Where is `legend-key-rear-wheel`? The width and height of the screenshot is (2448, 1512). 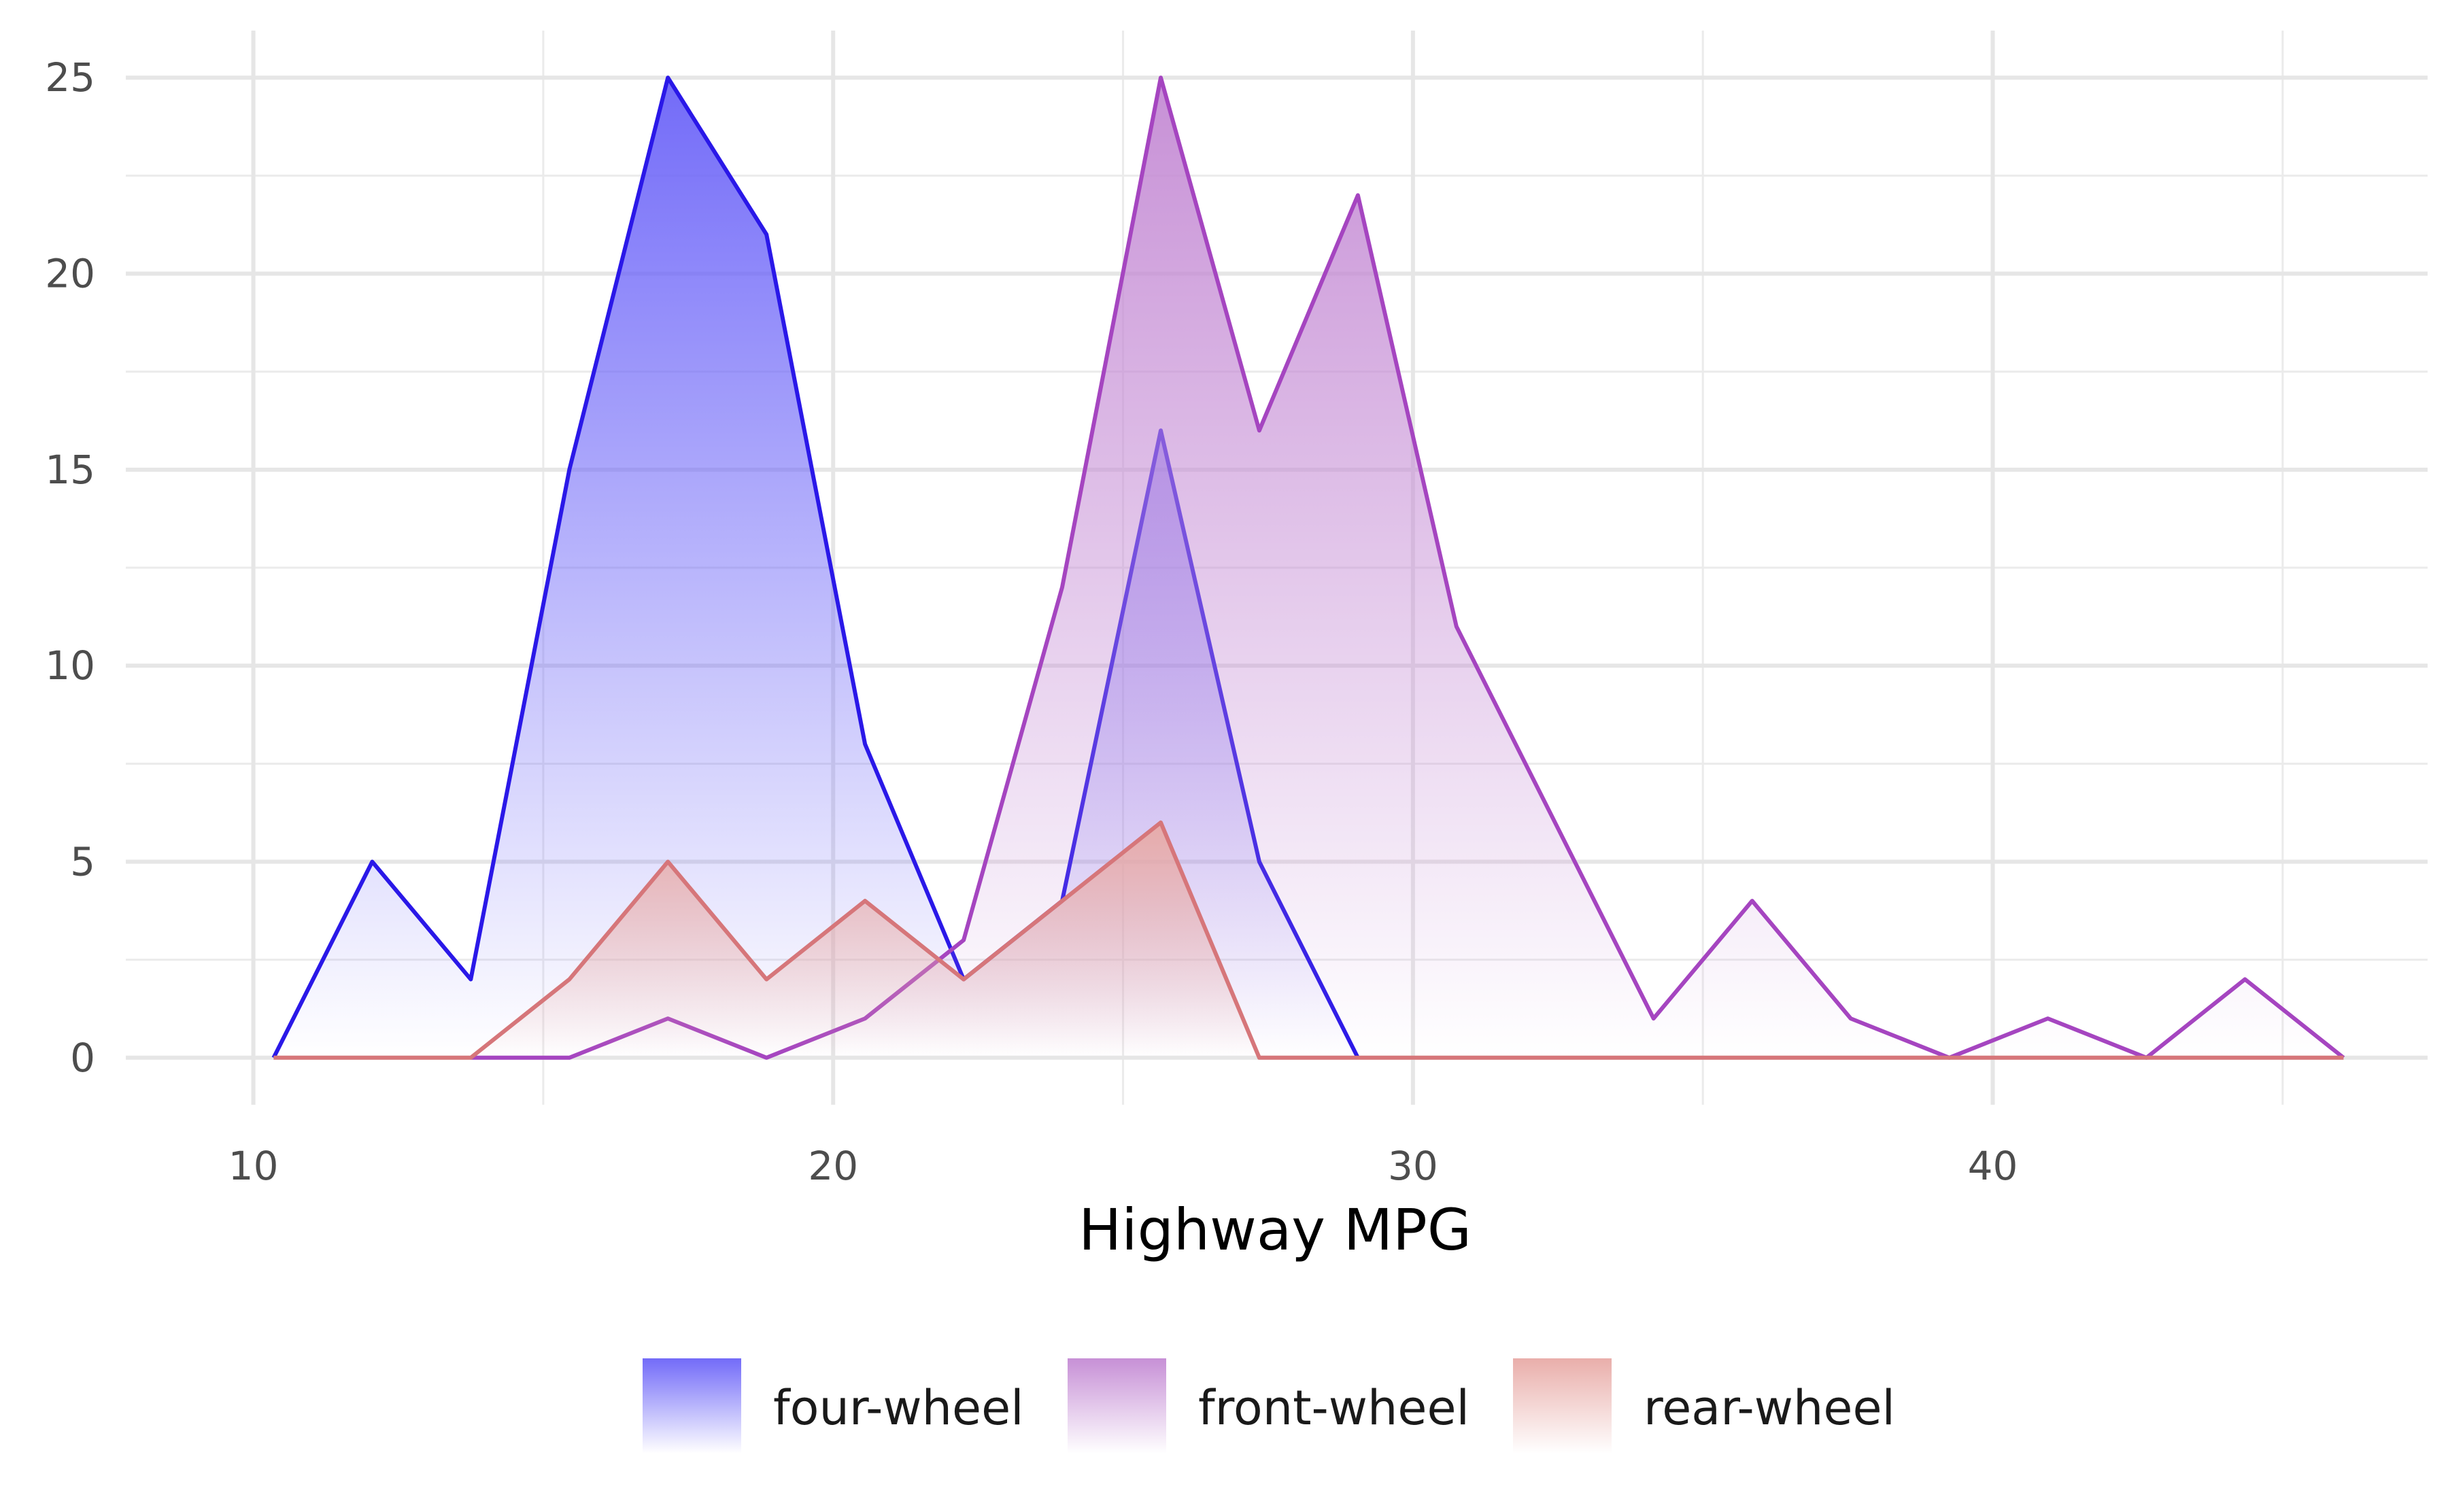 legend-key-rear-wheel is located at coordinates (1563, 1406).